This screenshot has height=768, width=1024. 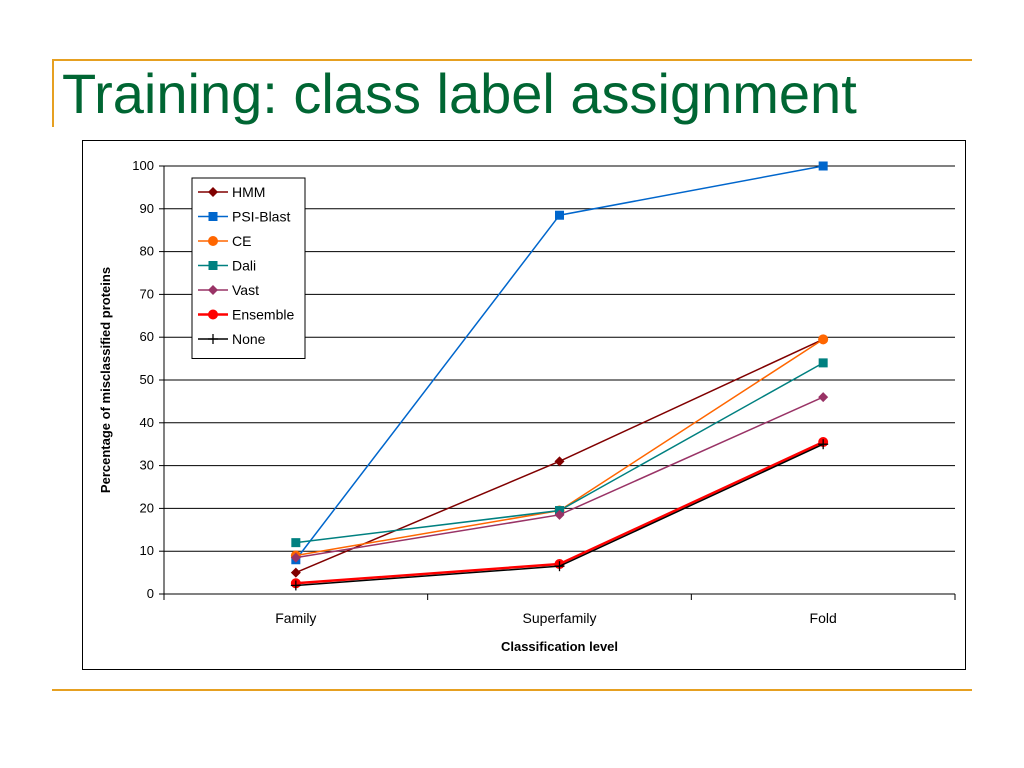 What do you see at coordinates (147, 550) in the screenshot?
I see `y-tick-label: 10` at bounding box center [147, 550].